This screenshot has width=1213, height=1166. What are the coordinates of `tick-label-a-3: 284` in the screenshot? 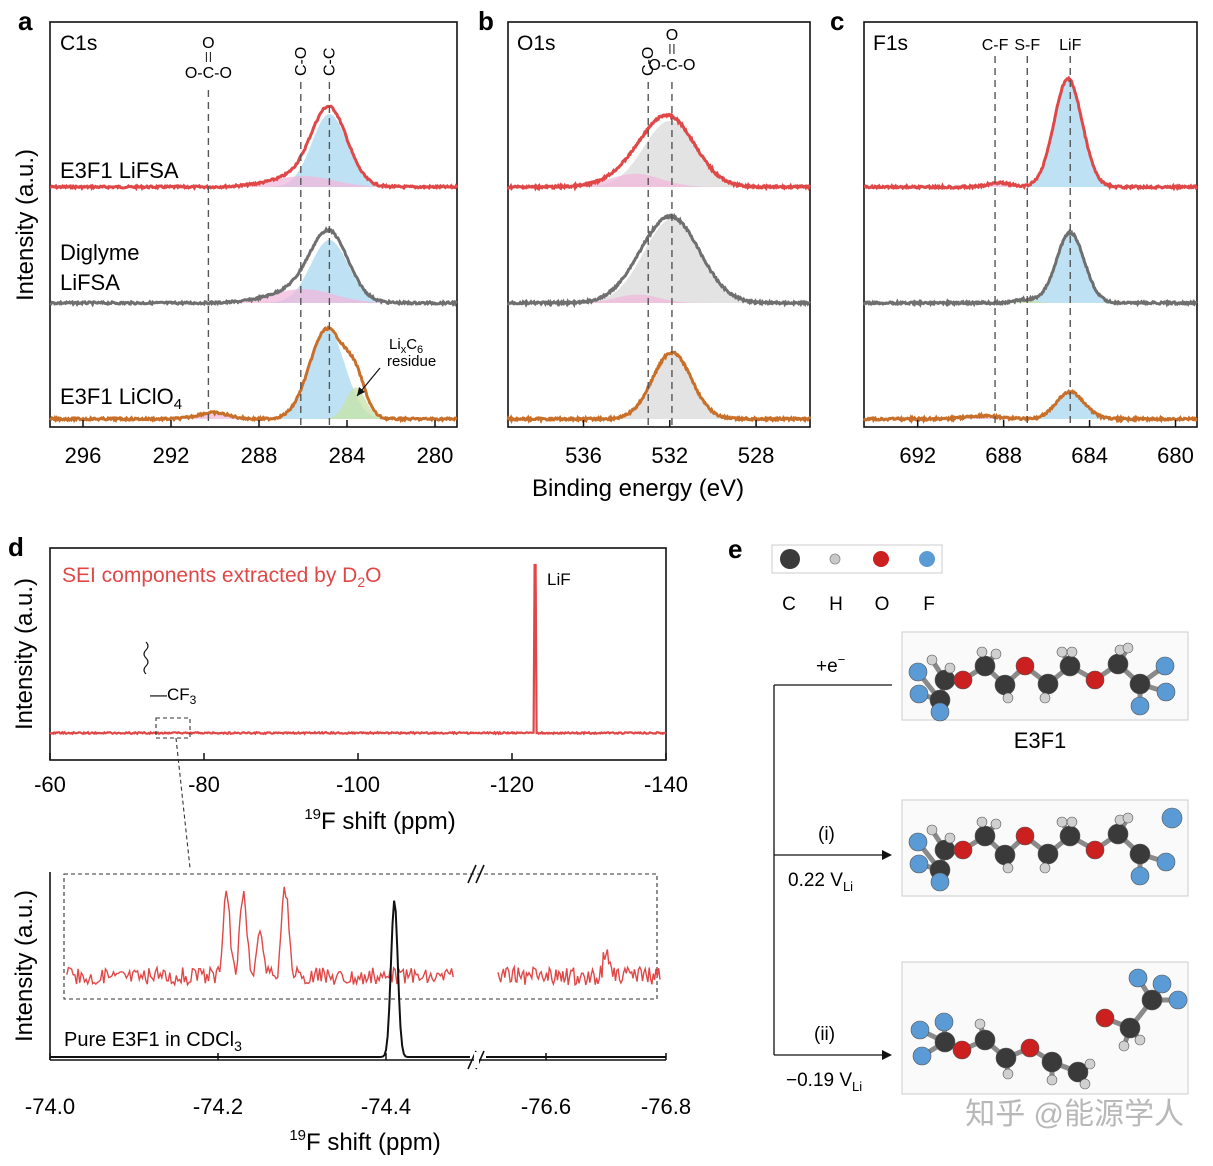 It's located at (347, 455).